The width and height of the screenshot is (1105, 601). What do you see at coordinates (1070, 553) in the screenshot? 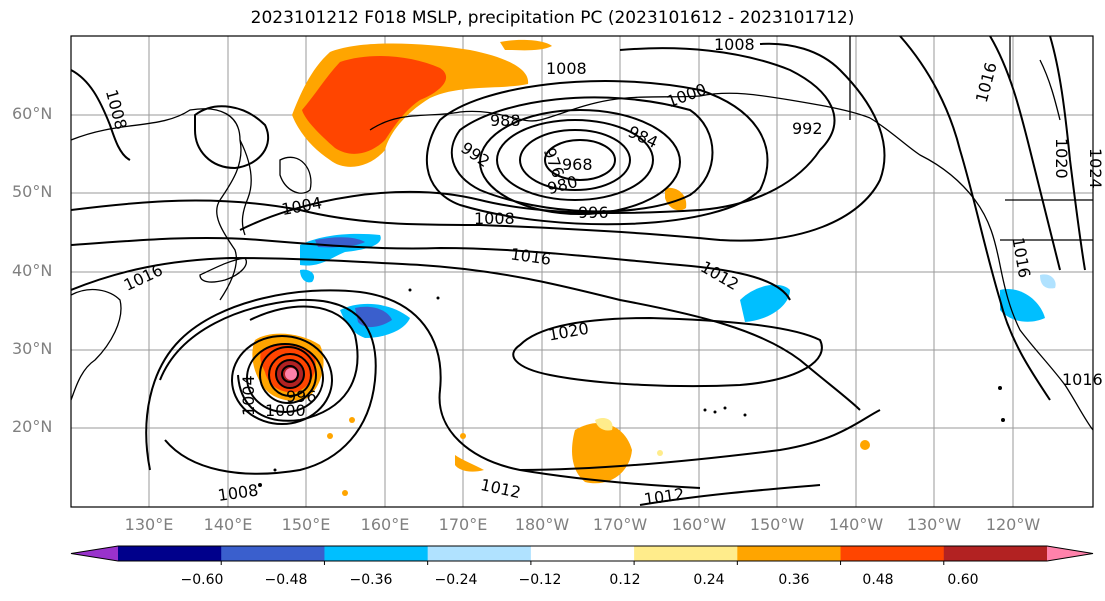
I see `colorbar-extend-max` at bounding box center [1070, 553].